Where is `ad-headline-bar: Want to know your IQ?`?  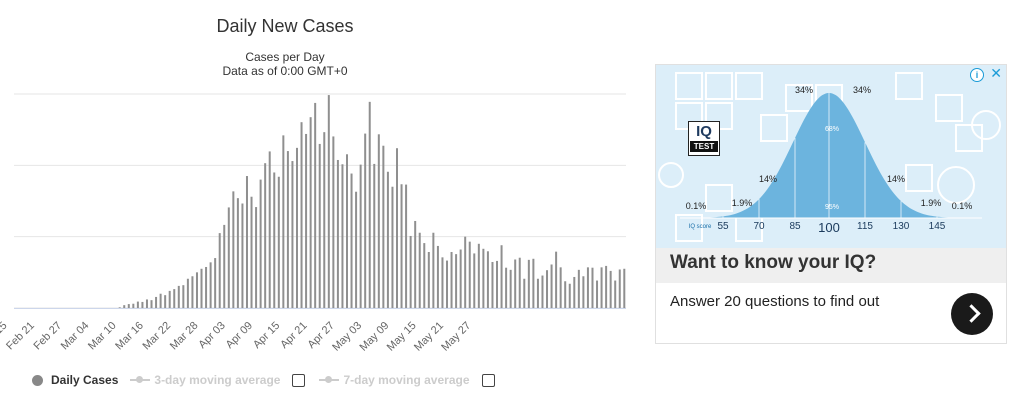 ad-headline-bar: Want to know your IQ? is located at coordinates (831, 265).